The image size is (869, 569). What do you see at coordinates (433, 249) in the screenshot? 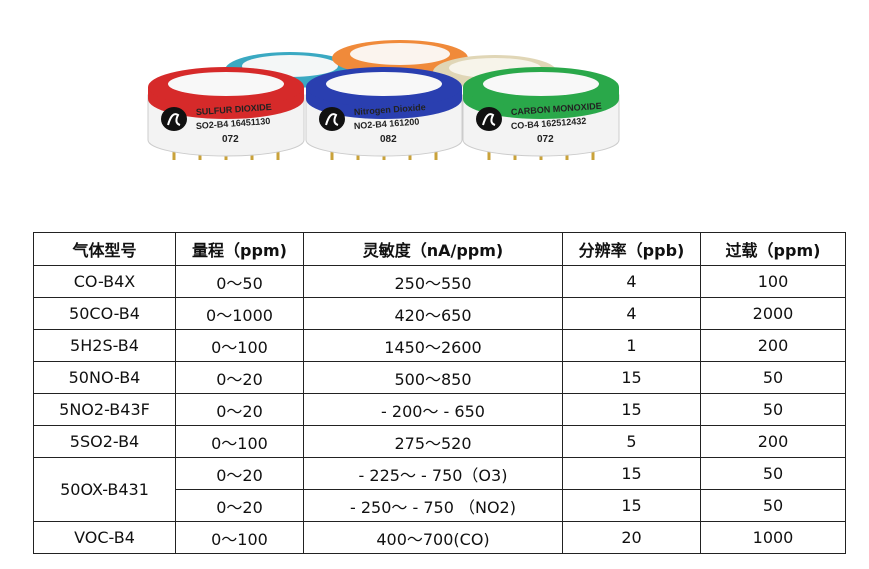
I see `header-cell: 灵敏度（nA/ppm)` at bounding box center [433, 249].